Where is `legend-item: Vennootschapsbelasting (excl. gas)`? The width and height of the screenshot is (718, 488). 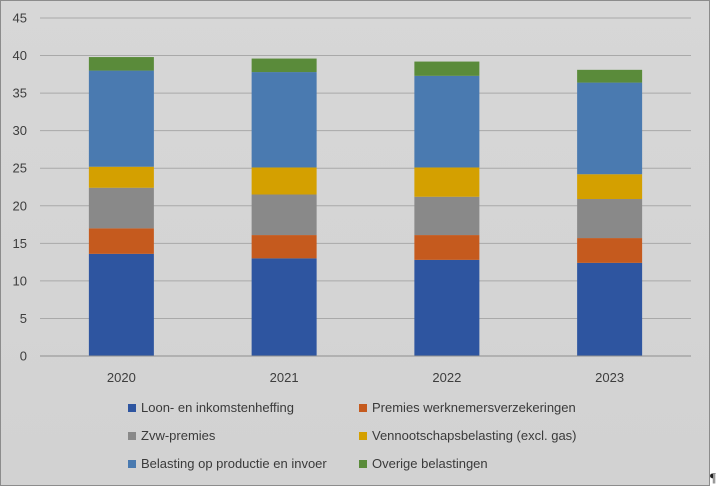 legend-item: Vennootschapsbelasting (excl. gas) is located at coordinates (468, 435).